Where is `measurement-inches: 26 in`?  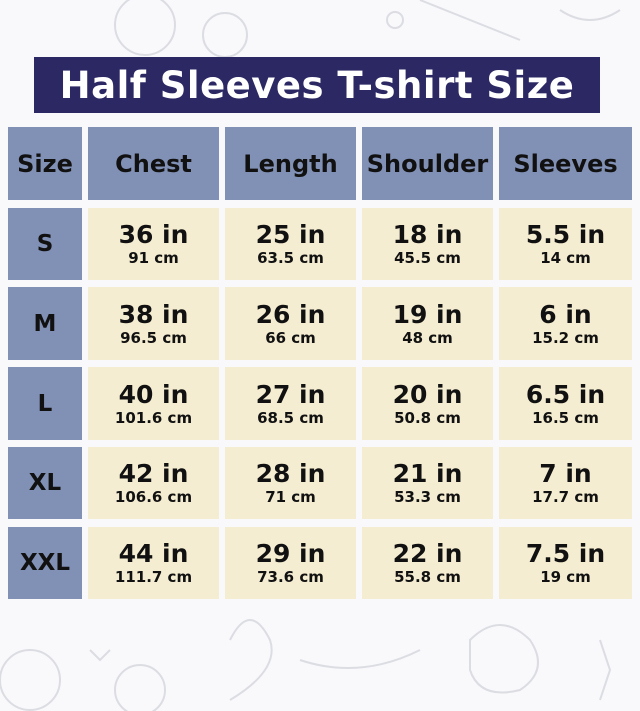 measurement-inches: 26 in is located at coordinates (290, 314).